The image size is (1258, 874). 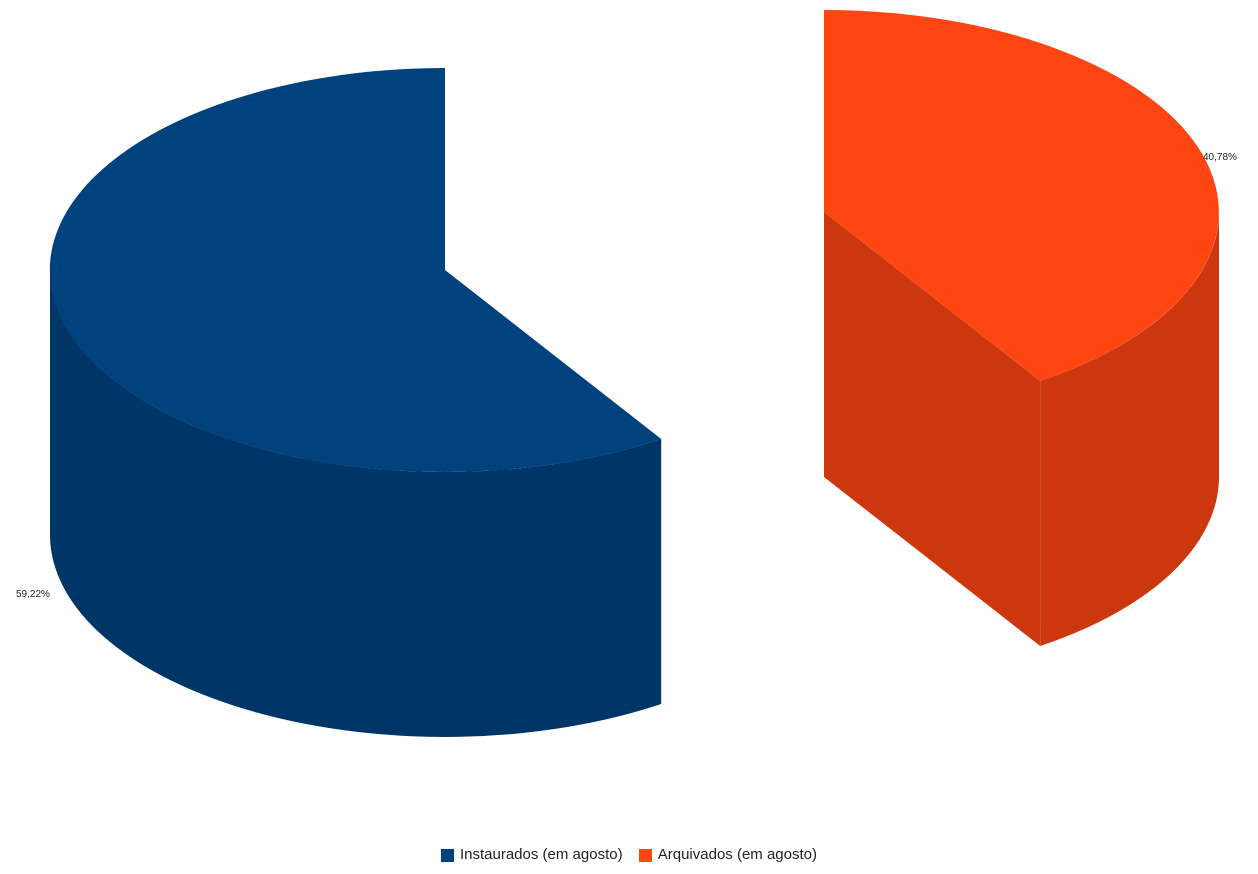 I want to click on data-label-arquivados: 40,78%, so click(x=1220, y=157).